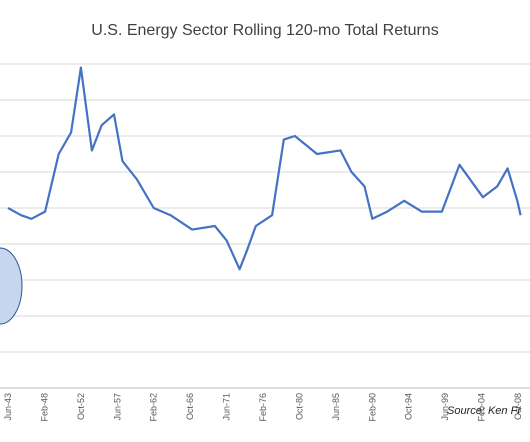 This screenshot has width=530, height=442. Describe the element at coordinates (81, 406) in the screenshot. I see `x-tick-label: Oct-52` at that location.